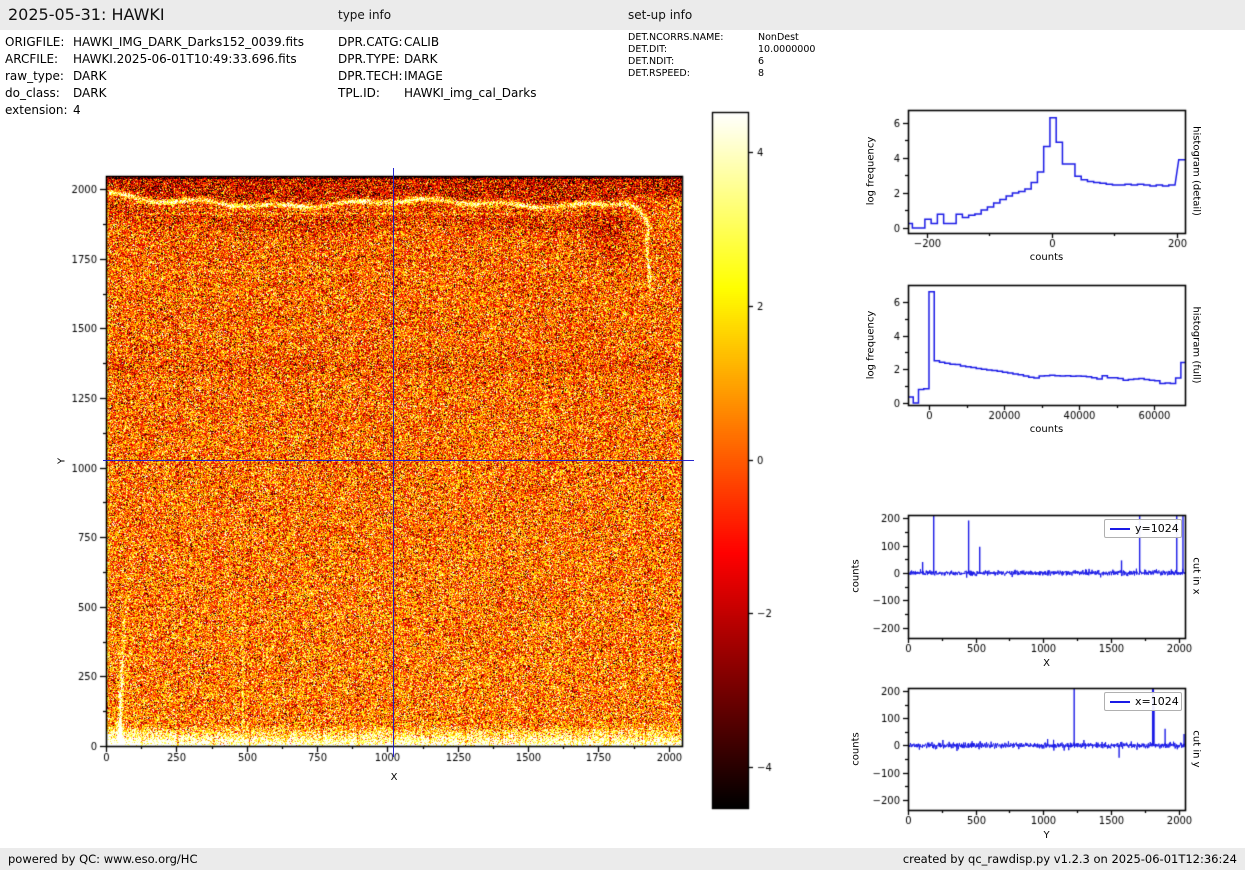  Describe the element at coordinates (422, 42) in the screenshot. I see `meta-value: CALIB` at that location.